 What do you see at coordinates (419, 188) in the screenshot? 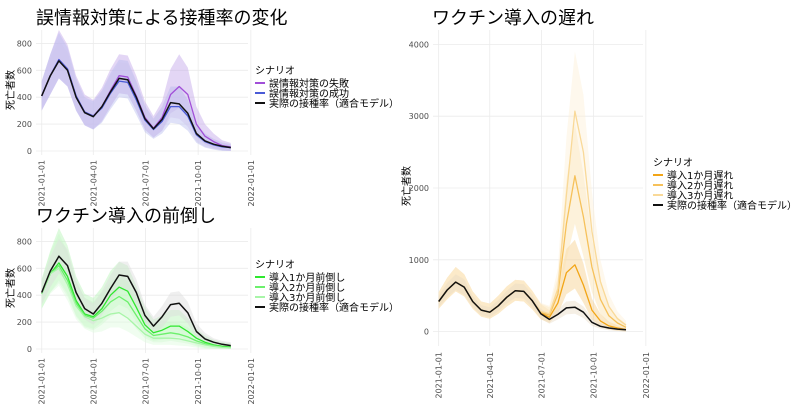
I see `y-tick-label: 2000` at bounding box center [419, 188].